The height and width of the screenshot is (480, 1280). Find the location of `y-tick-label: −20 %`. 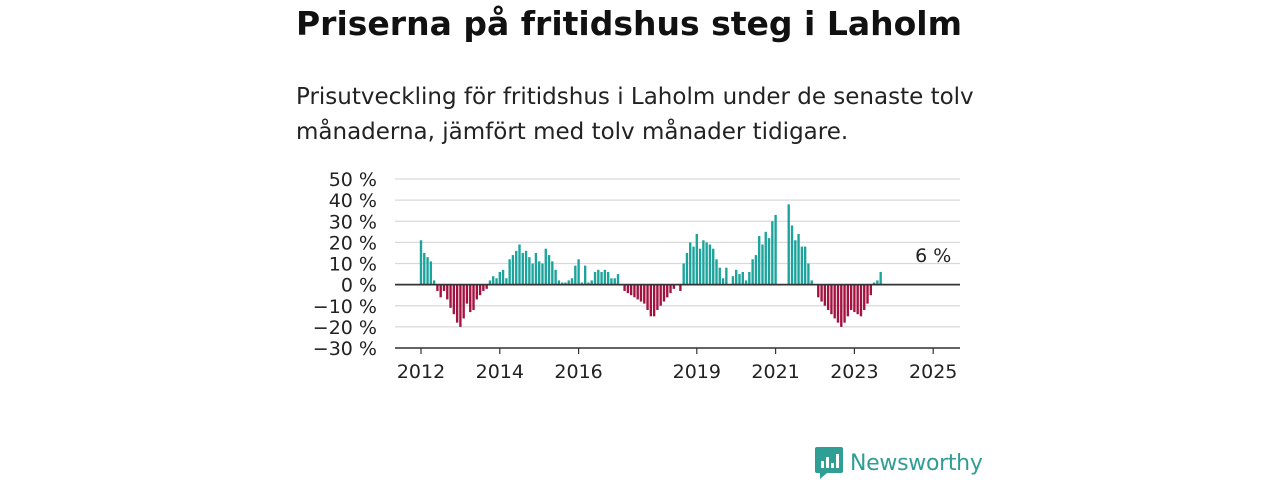

y-tick-label: −20 % is located at coordinates (345, 328).